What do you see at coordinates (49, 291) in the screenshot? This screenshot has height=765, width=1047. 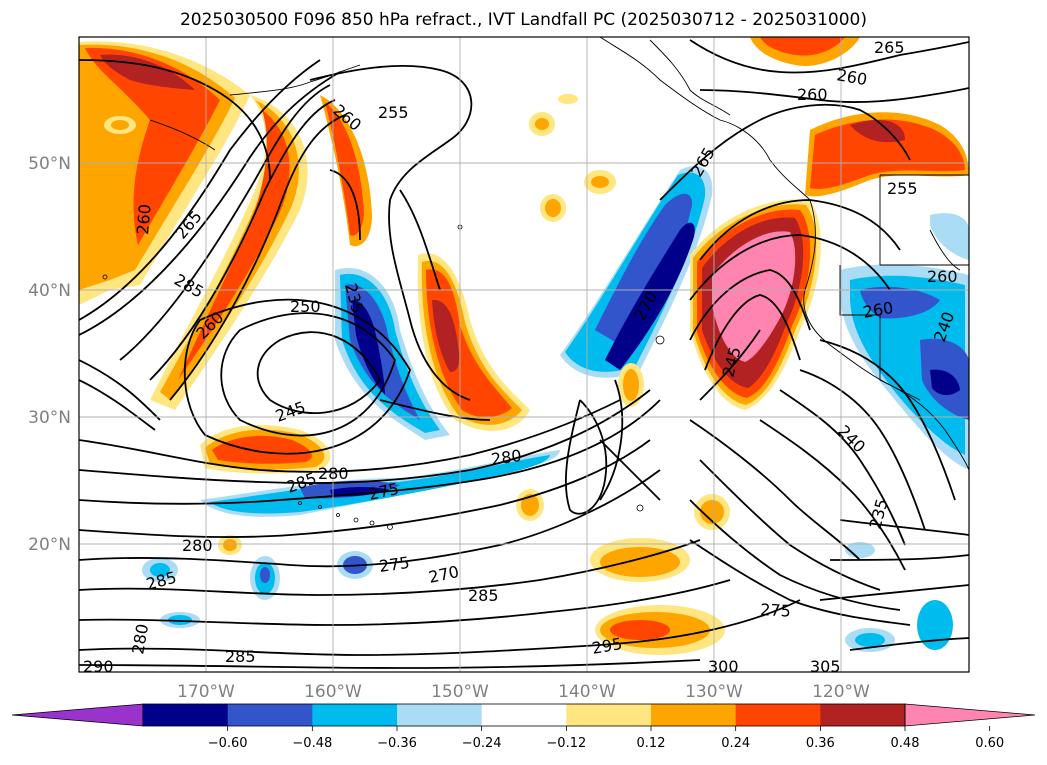 I see `lat-label-40n: 40°N` at bounding box center [49, 291].